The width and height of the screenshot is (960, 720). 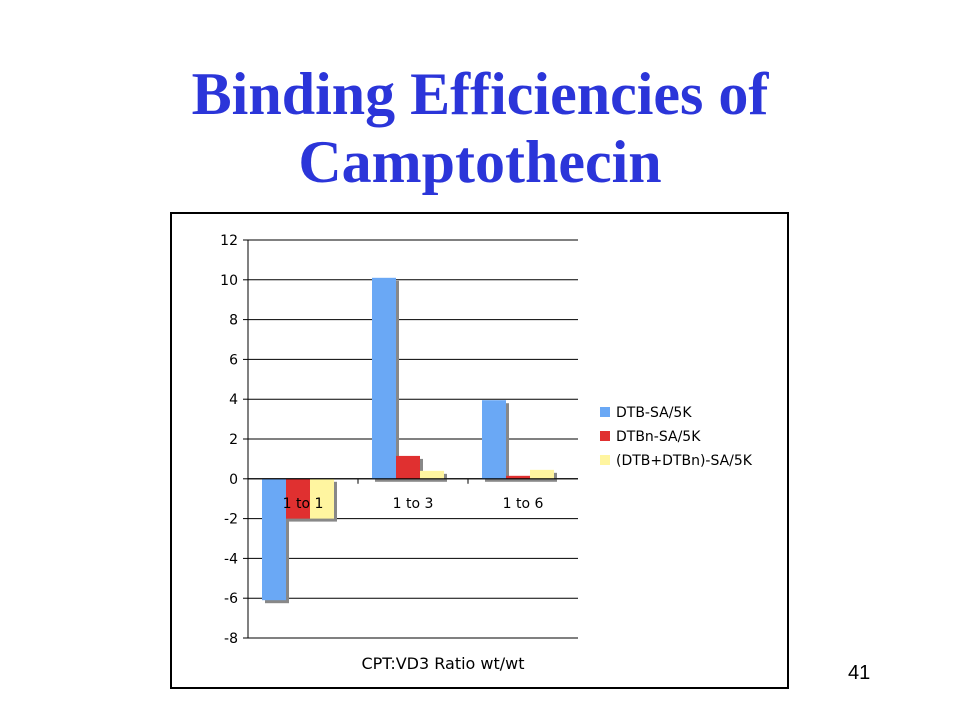 What do you see at coordinates (231, 599) in the screenshot?
I see `y-tick-label: -6` at bounding box center [231, 599].